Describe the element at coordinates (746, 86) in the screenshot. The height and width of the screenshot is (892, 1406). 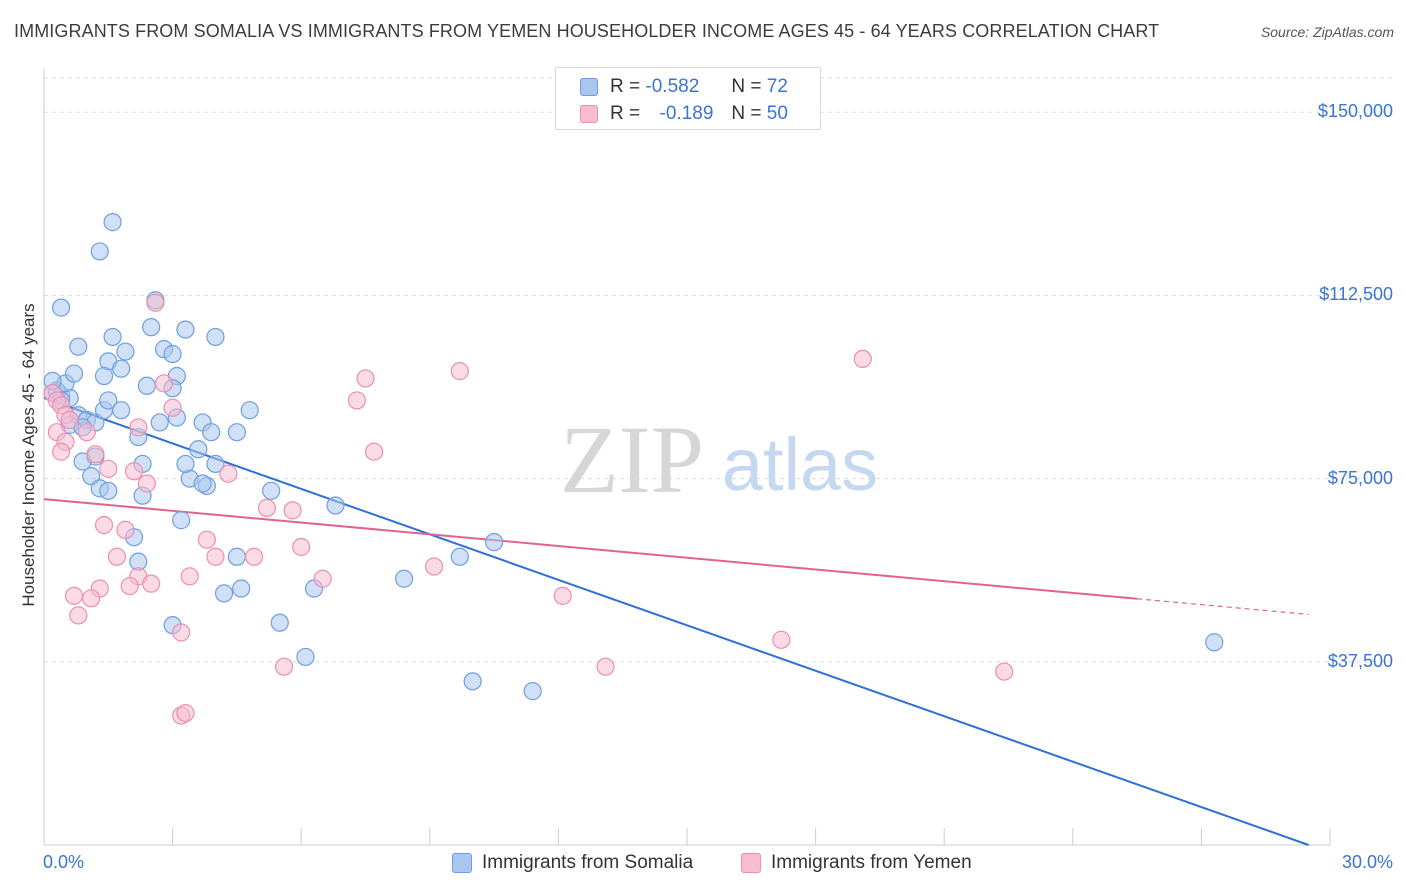
I see `legend-n-label: N =` at that location.